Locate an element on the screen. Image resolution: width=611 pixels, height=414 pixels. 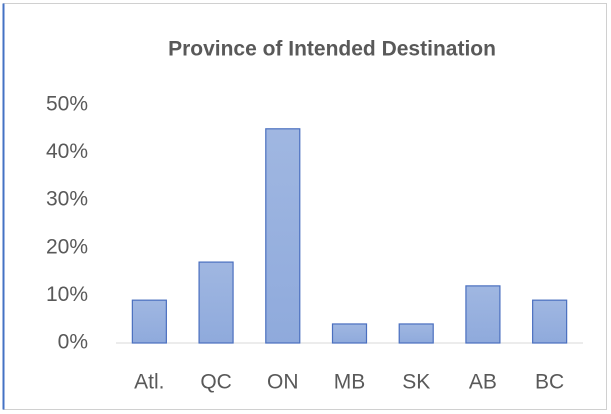
y-tick-label: 0% is located at coordinates (73, 342).